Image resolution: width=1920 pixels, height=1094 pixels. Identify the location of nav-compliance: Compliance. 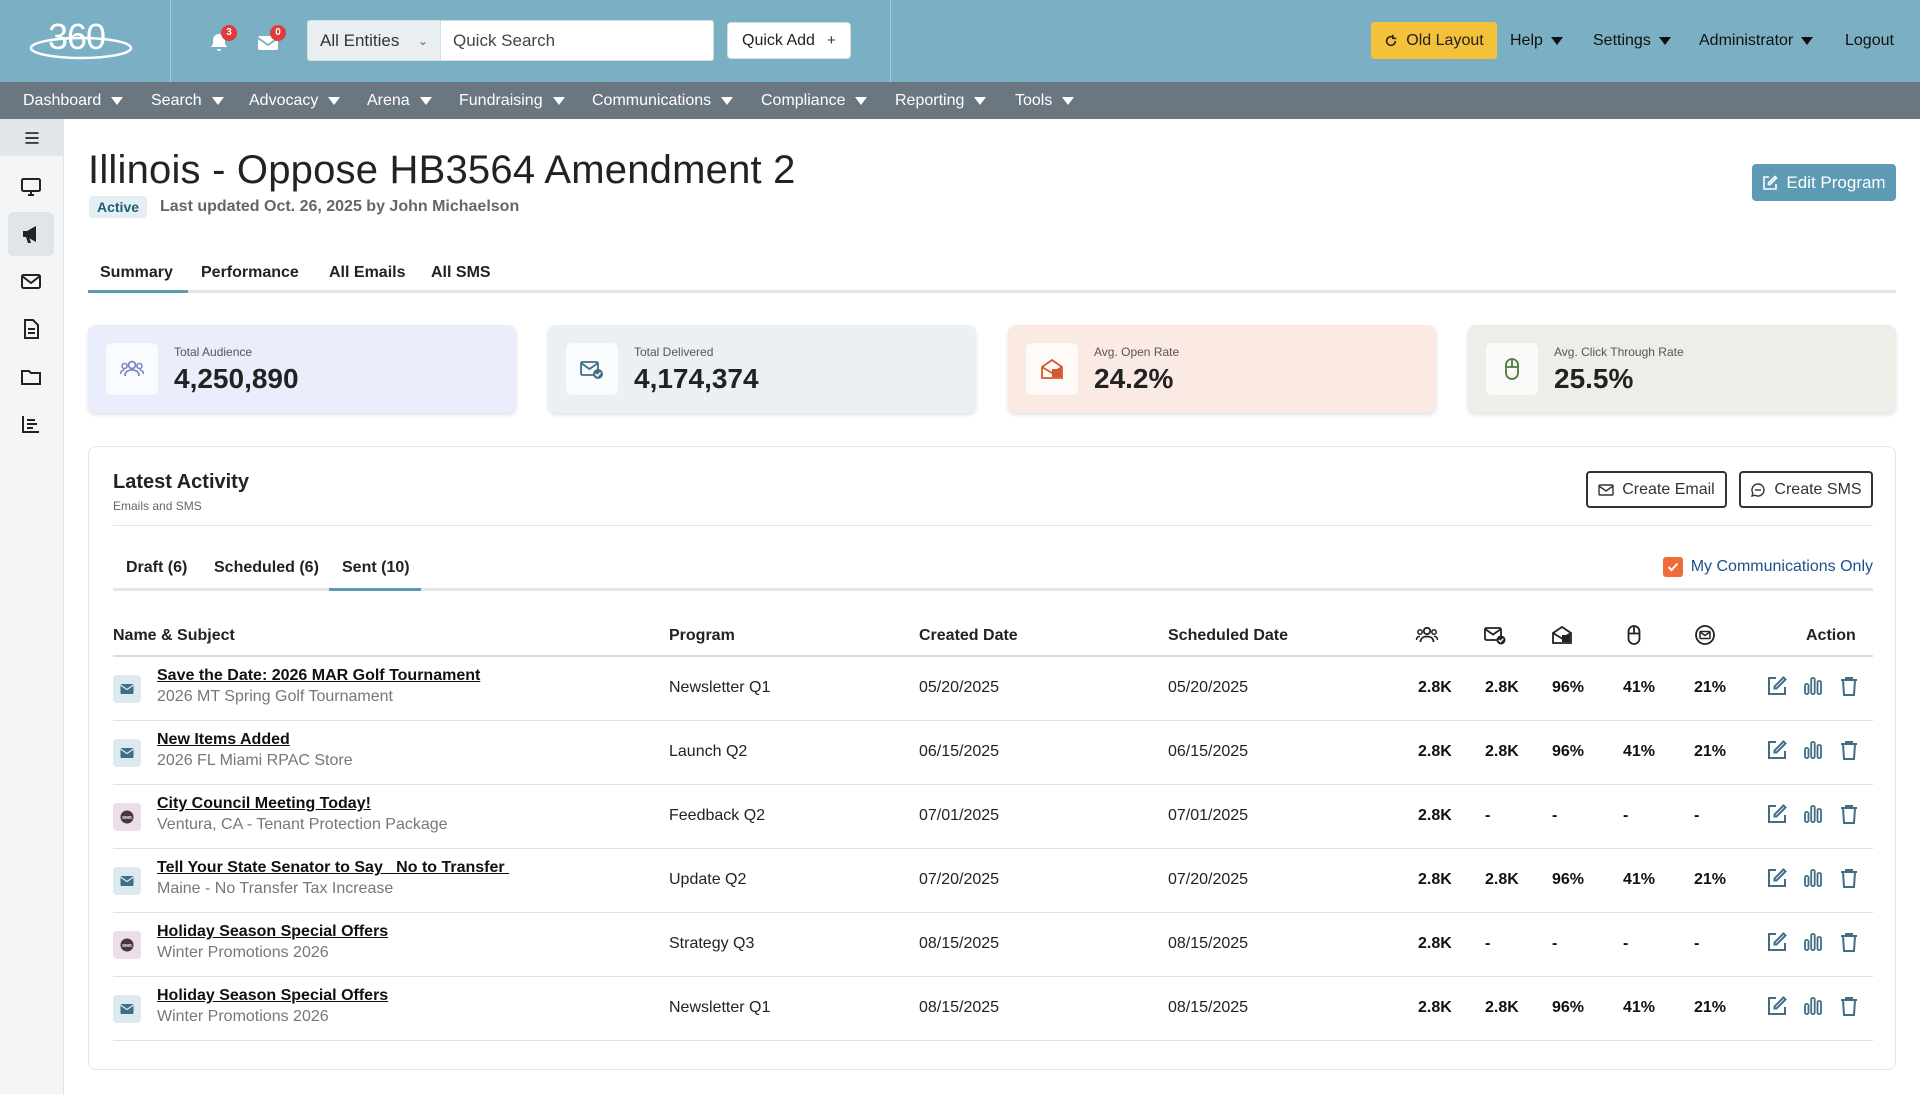
(814, 100).